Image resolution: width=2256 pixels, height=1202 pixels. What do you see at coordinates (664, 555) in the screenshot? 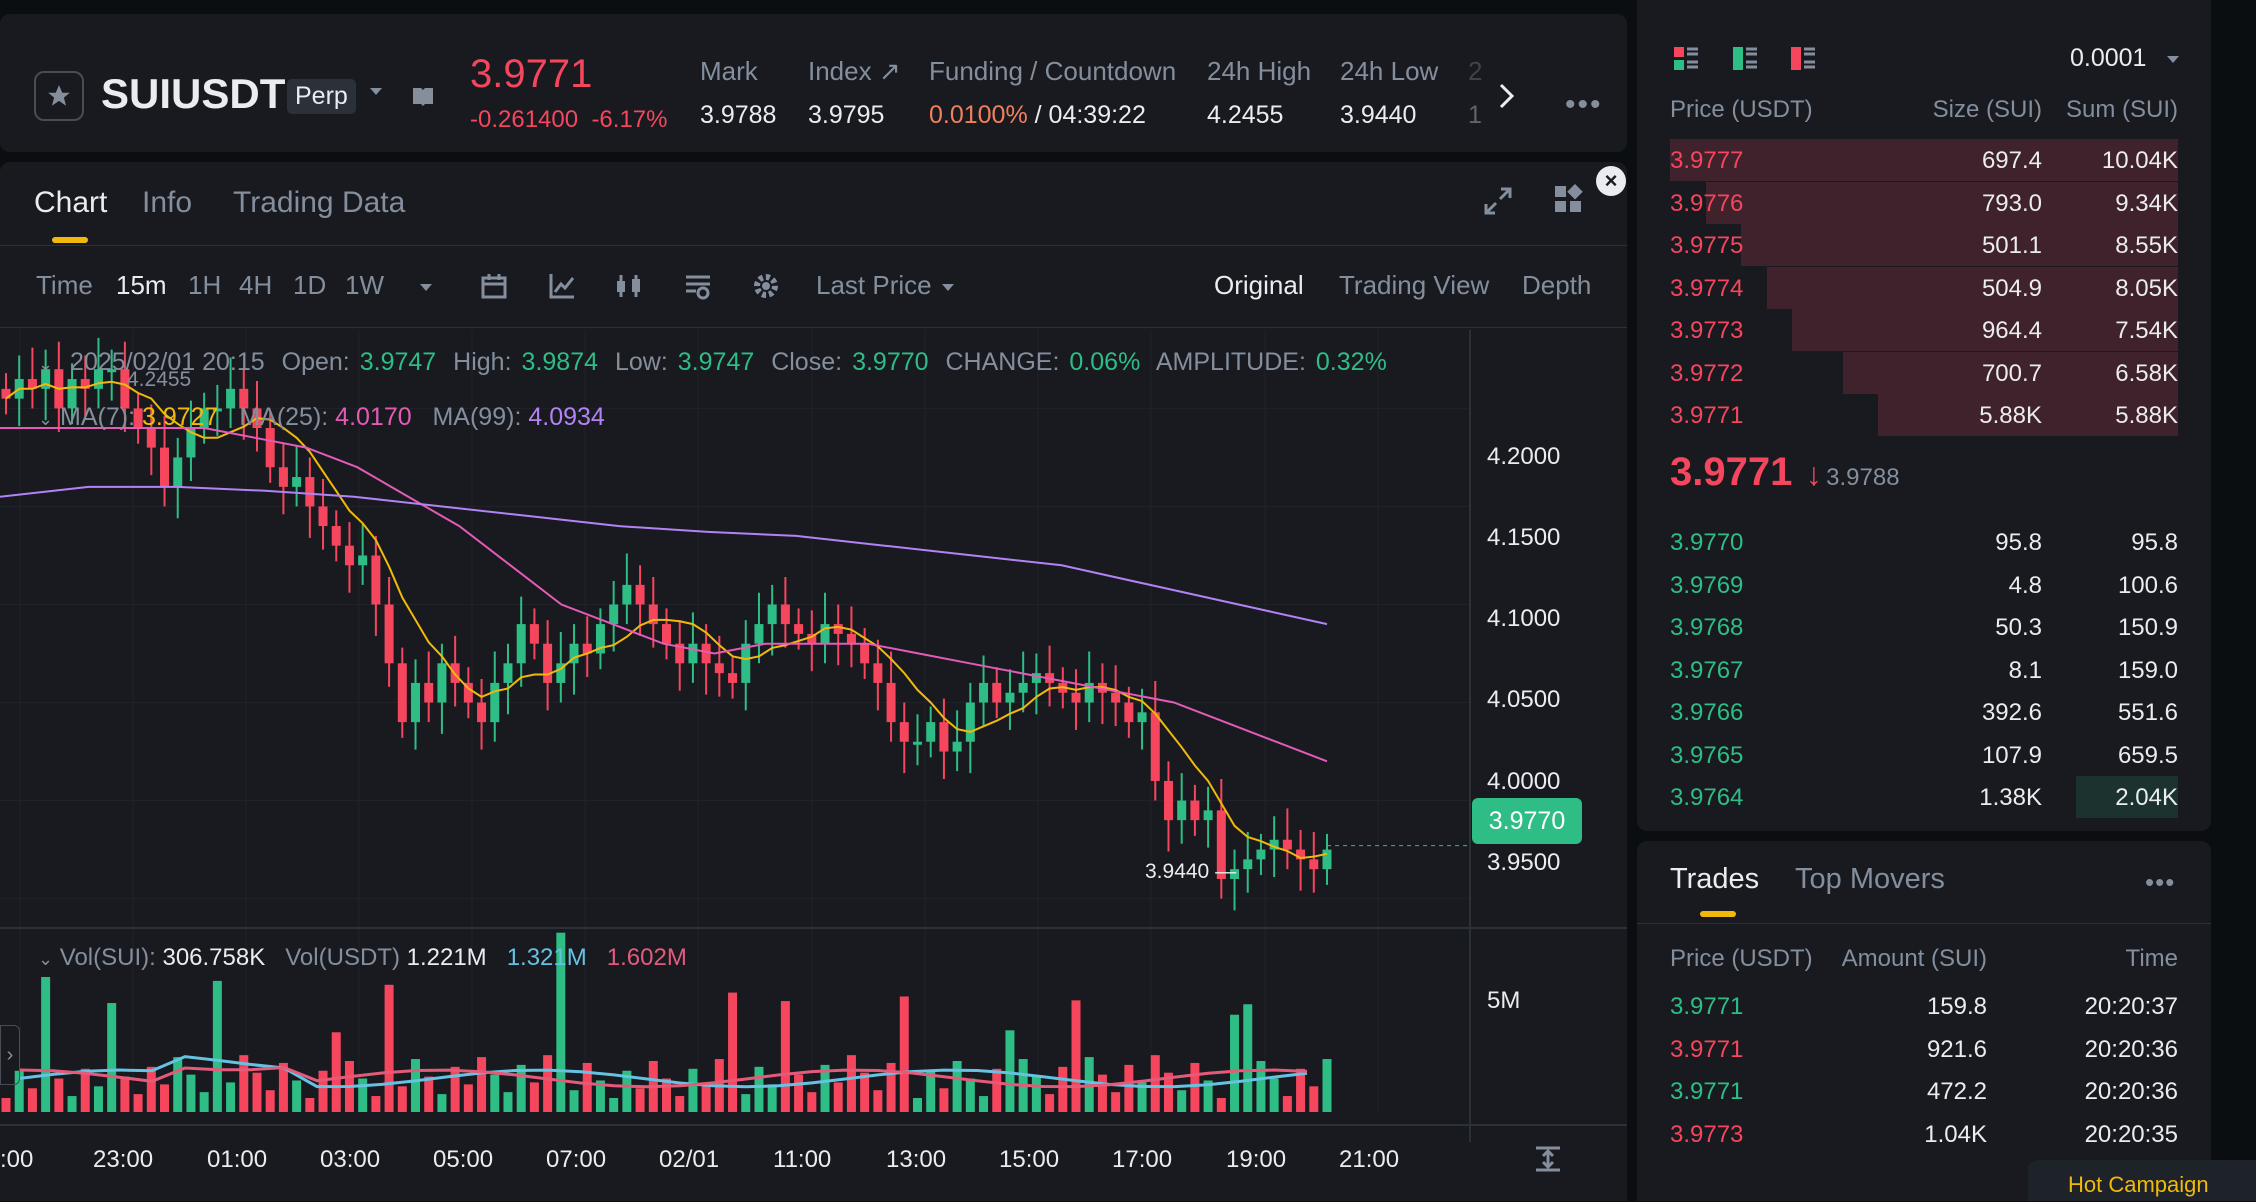
I see `ma99-line` at bounding box center [664, 555].